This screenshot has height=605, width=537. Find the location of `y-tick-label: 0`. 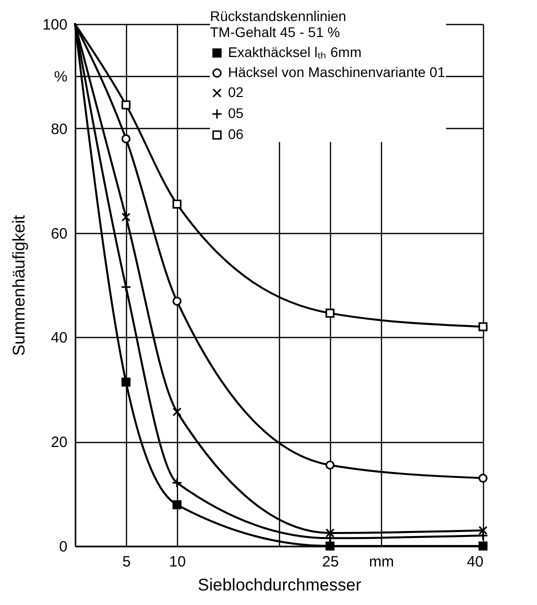

y-tick-label: 0 is located at coordinates (63, 547).